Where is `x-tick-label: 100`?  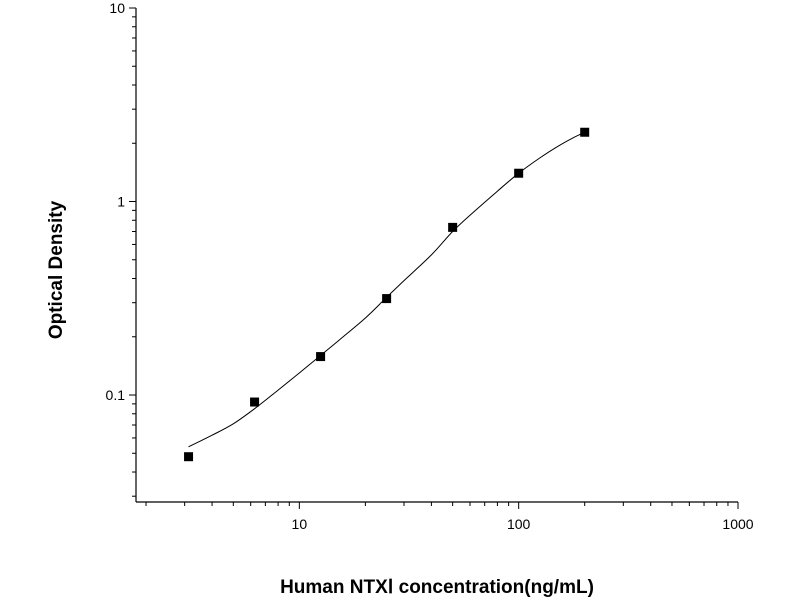 x-tick-label: 100 is located at coordinates (519, 524).